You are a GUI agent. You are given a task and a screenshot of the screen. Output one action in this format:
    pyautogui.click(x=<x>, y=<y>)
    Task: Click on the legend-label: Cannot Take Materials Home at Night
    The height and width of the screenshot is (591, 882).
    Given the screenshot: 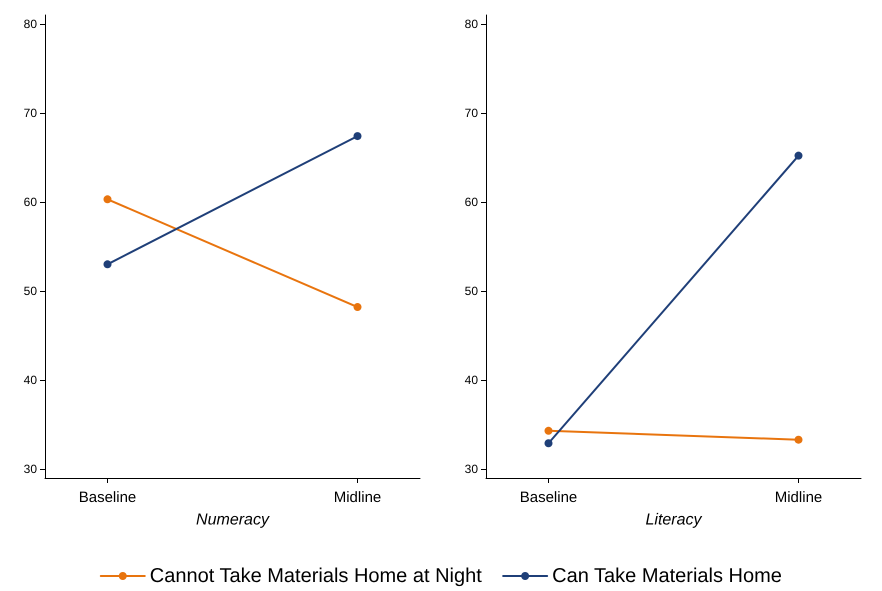 What is the action you would take?
    pyautogui.click(x=316, y=576)
    